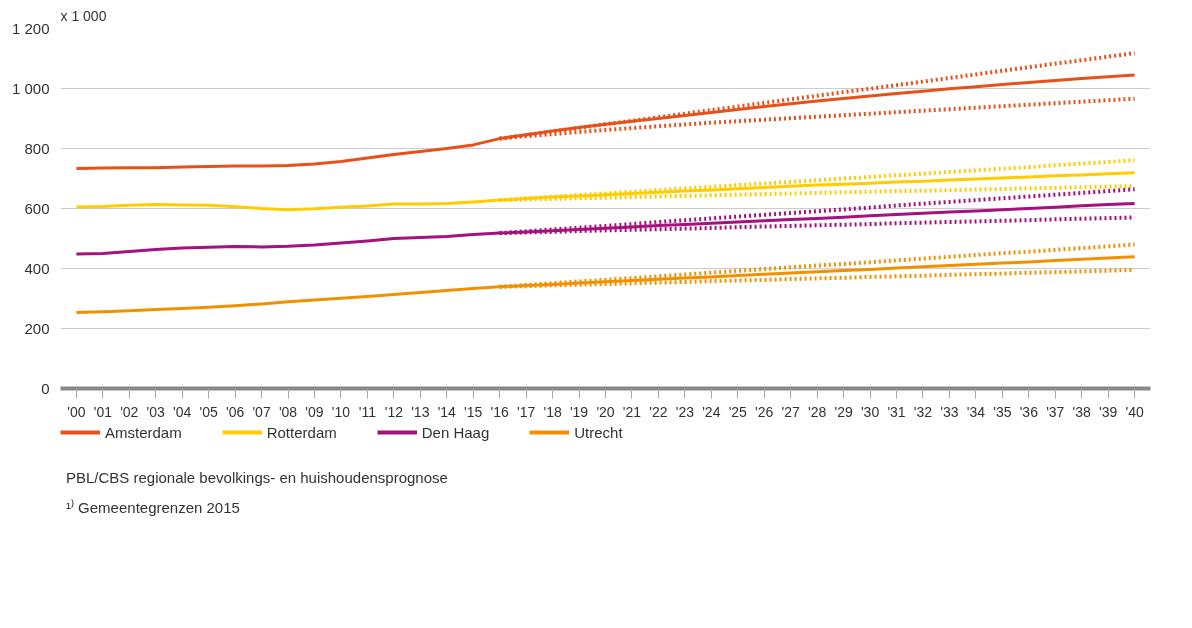 This screenshot has width=1192, height=628. What do you see at coordinates (156, 411) in the screenshot?
I see `x-tick-label: '03` at bounding box center [156, 411].